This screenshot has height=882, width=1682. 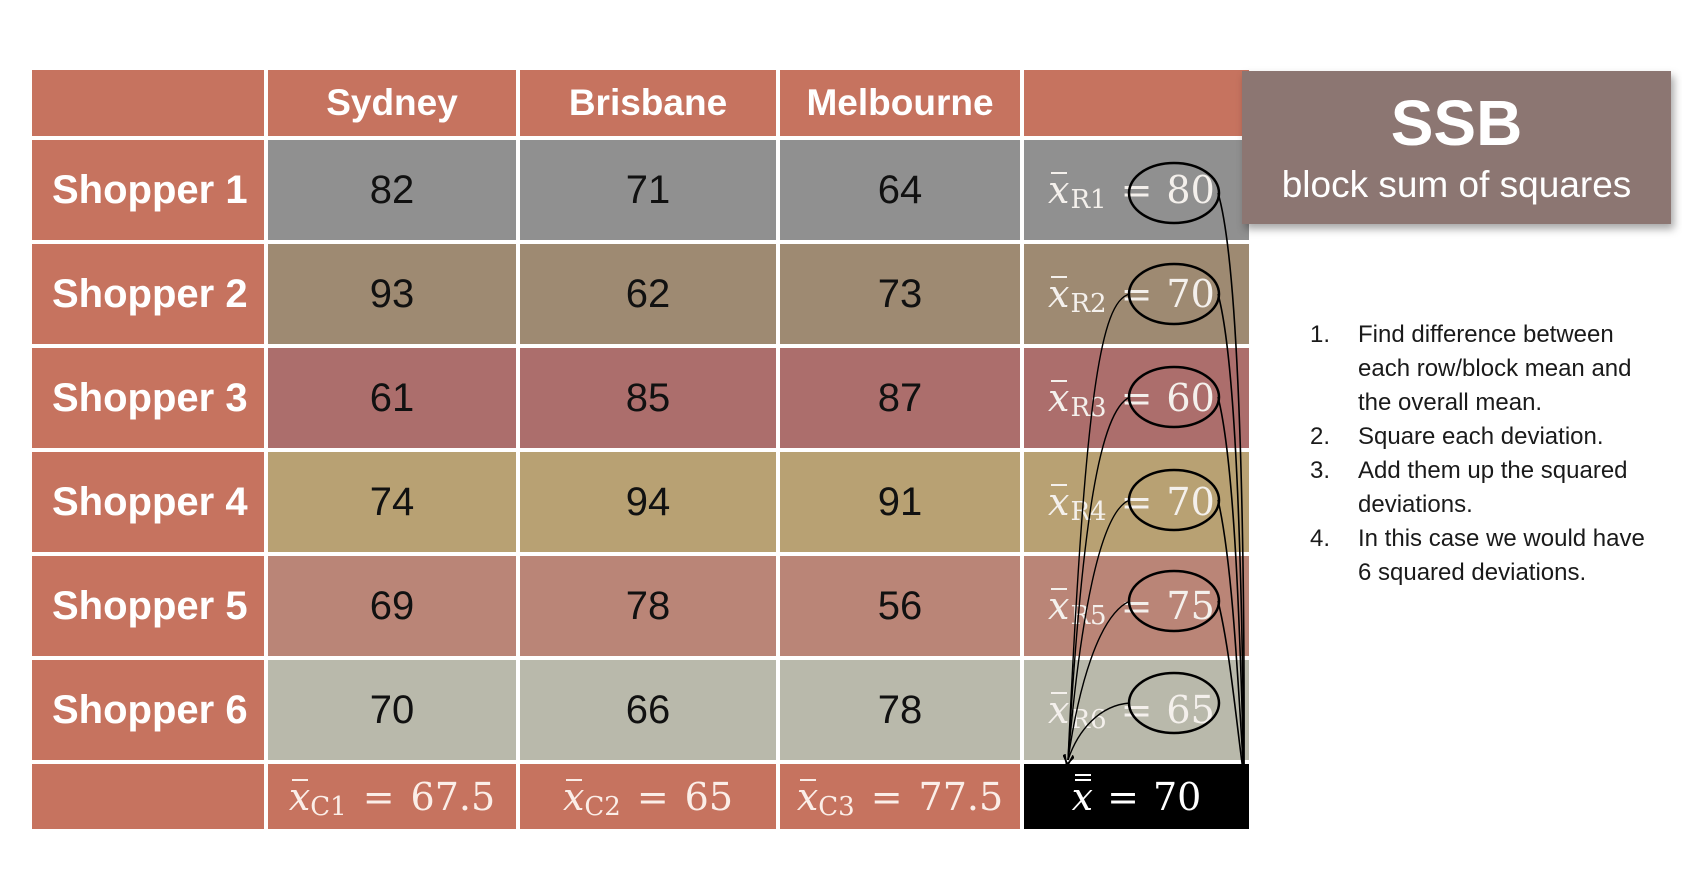 What do you see at coordinates (1190, 710) in the screenshot?
I see `row-mean-value: 65` at bounding box center [1190, 710].